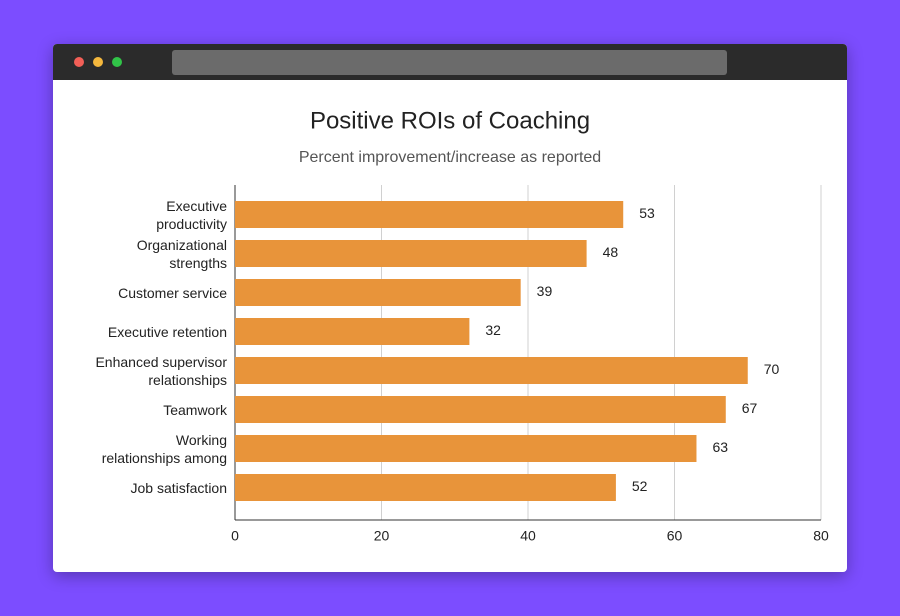  What do you see at coordinates (640, 486) in the screenshot?
I see `data-label: 52` at bounding box center [640, 486].